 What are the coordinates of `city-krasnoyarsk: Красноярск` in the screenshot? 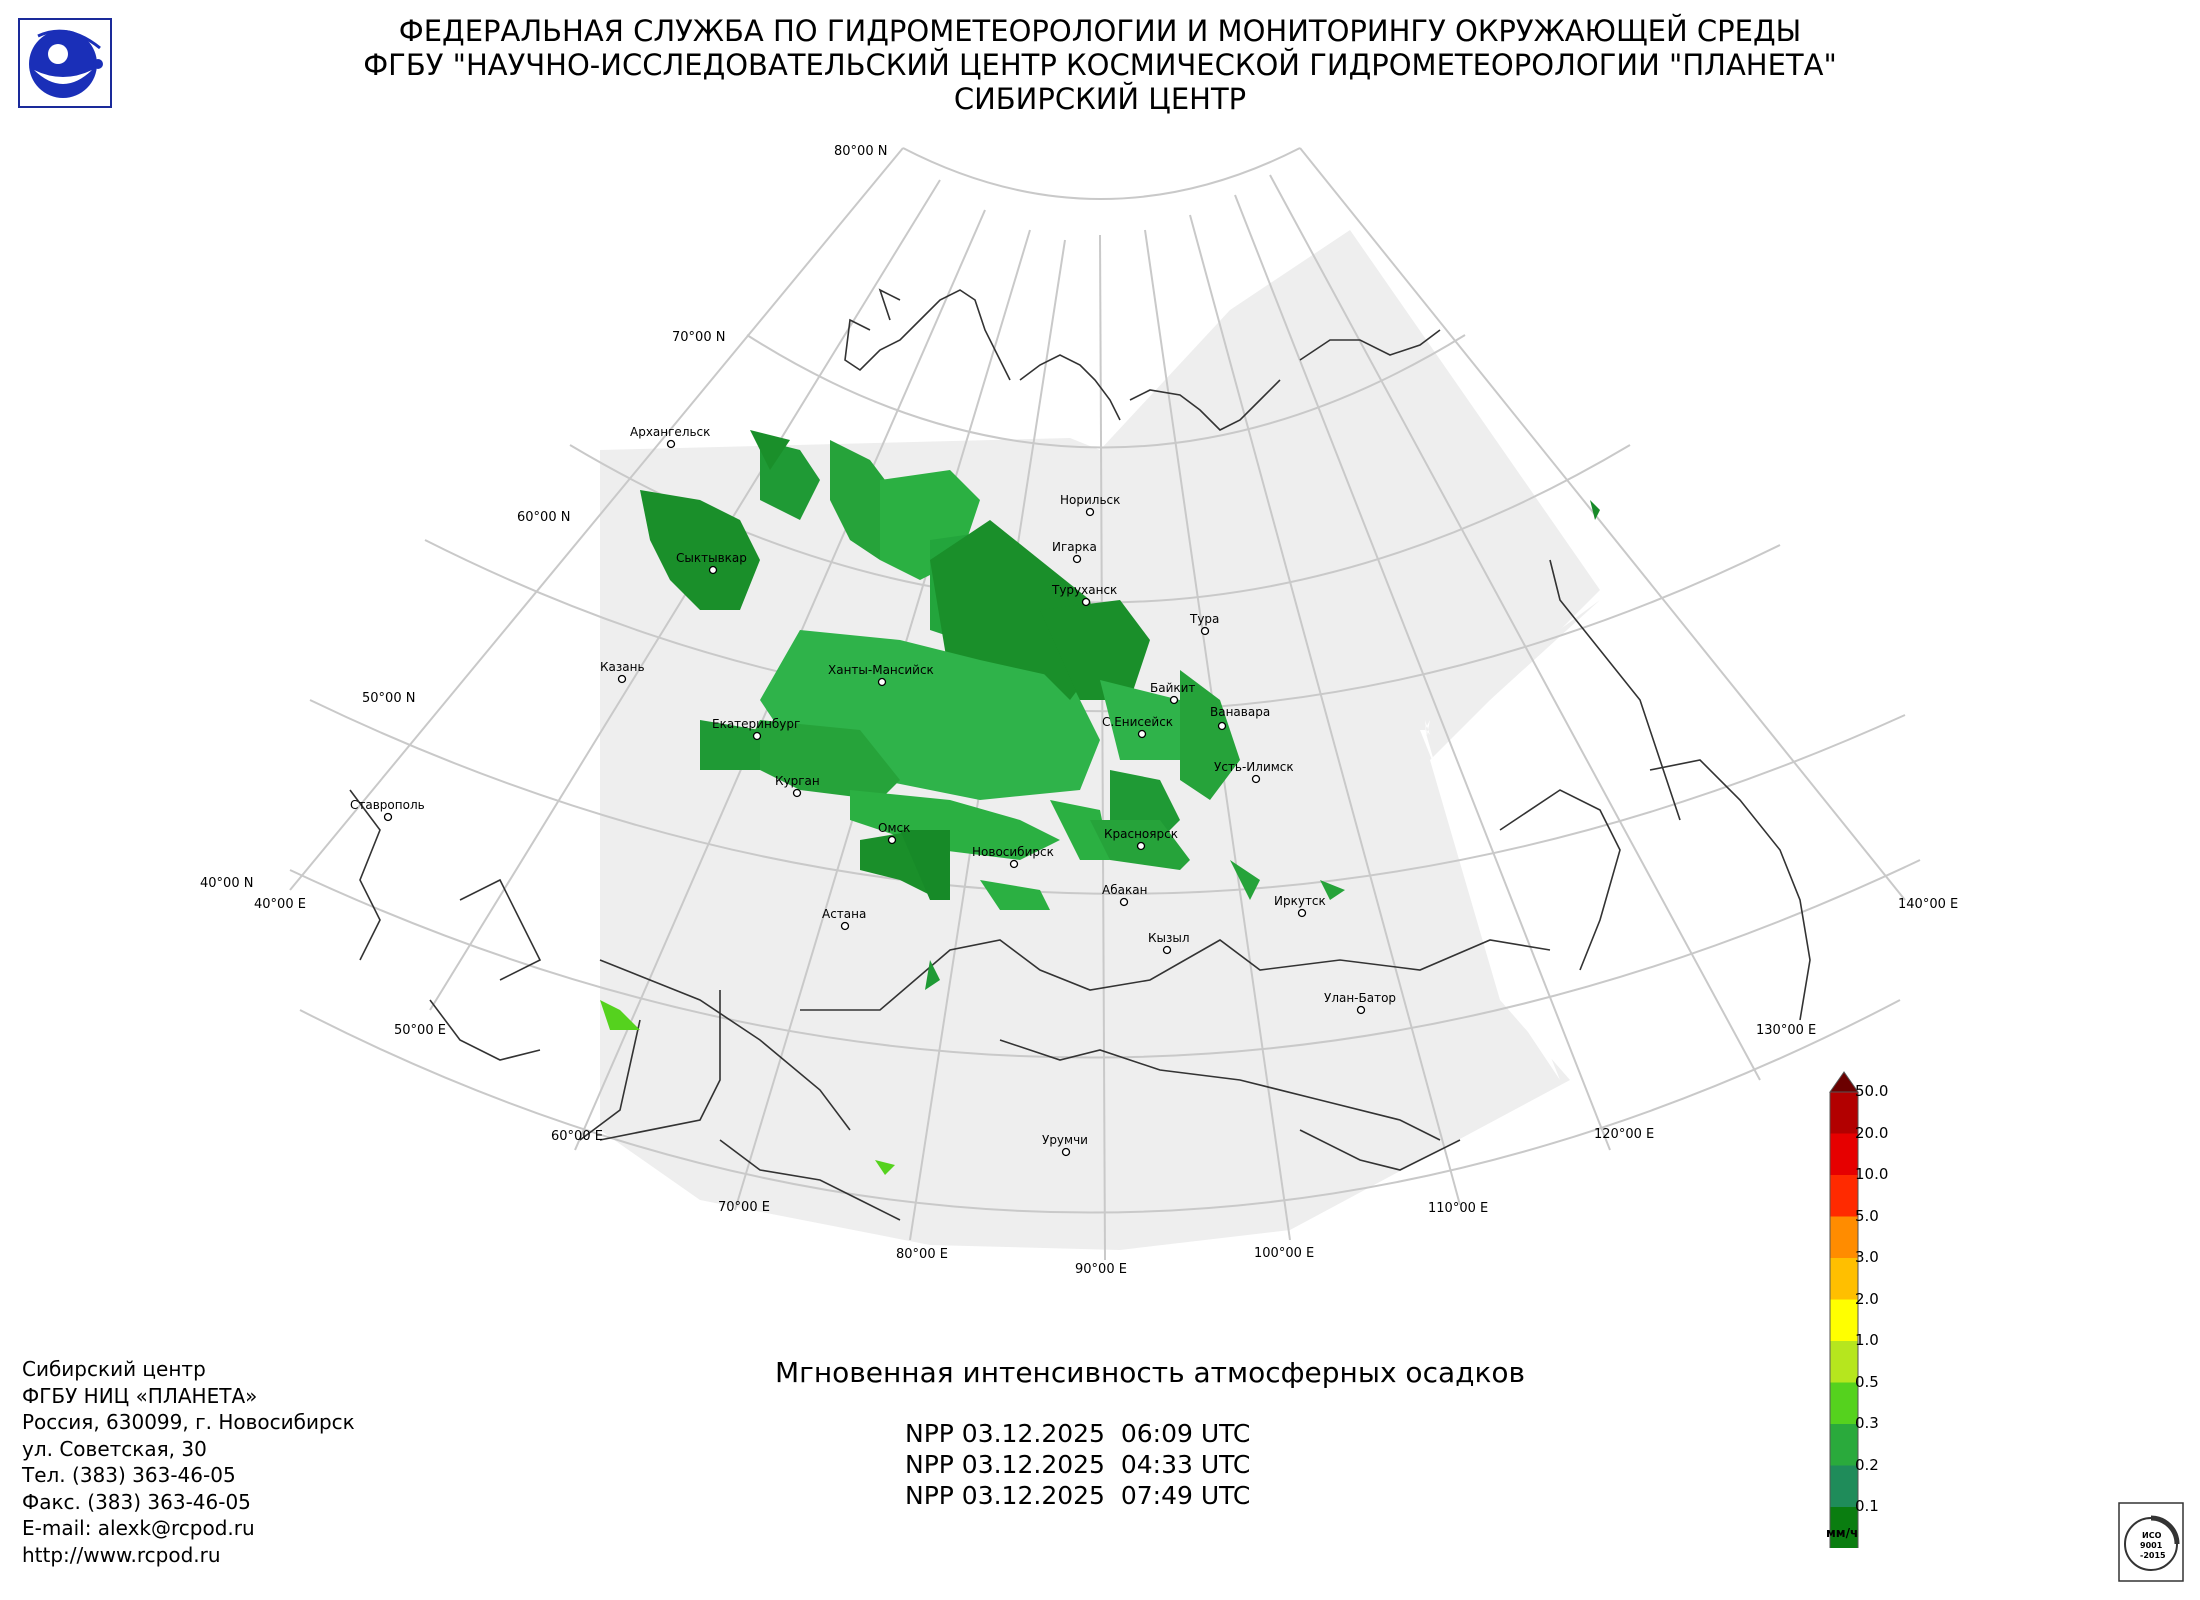 It's located at (1141, 834).